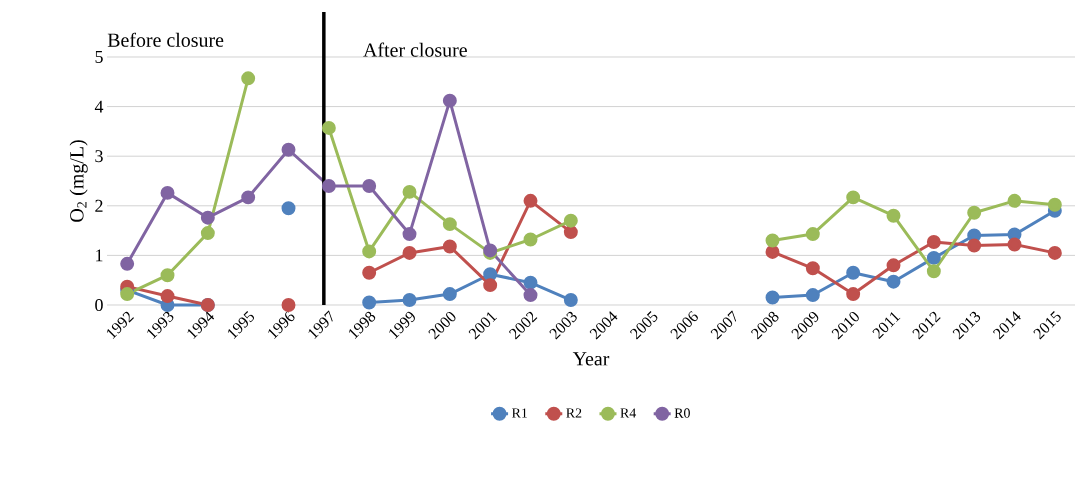 Image resolution: width=1088 pixels, height=486 pixels. Describe the element at coordinates (591, 359) in the screenshot. I see `x-axis-title: Year` at that location.